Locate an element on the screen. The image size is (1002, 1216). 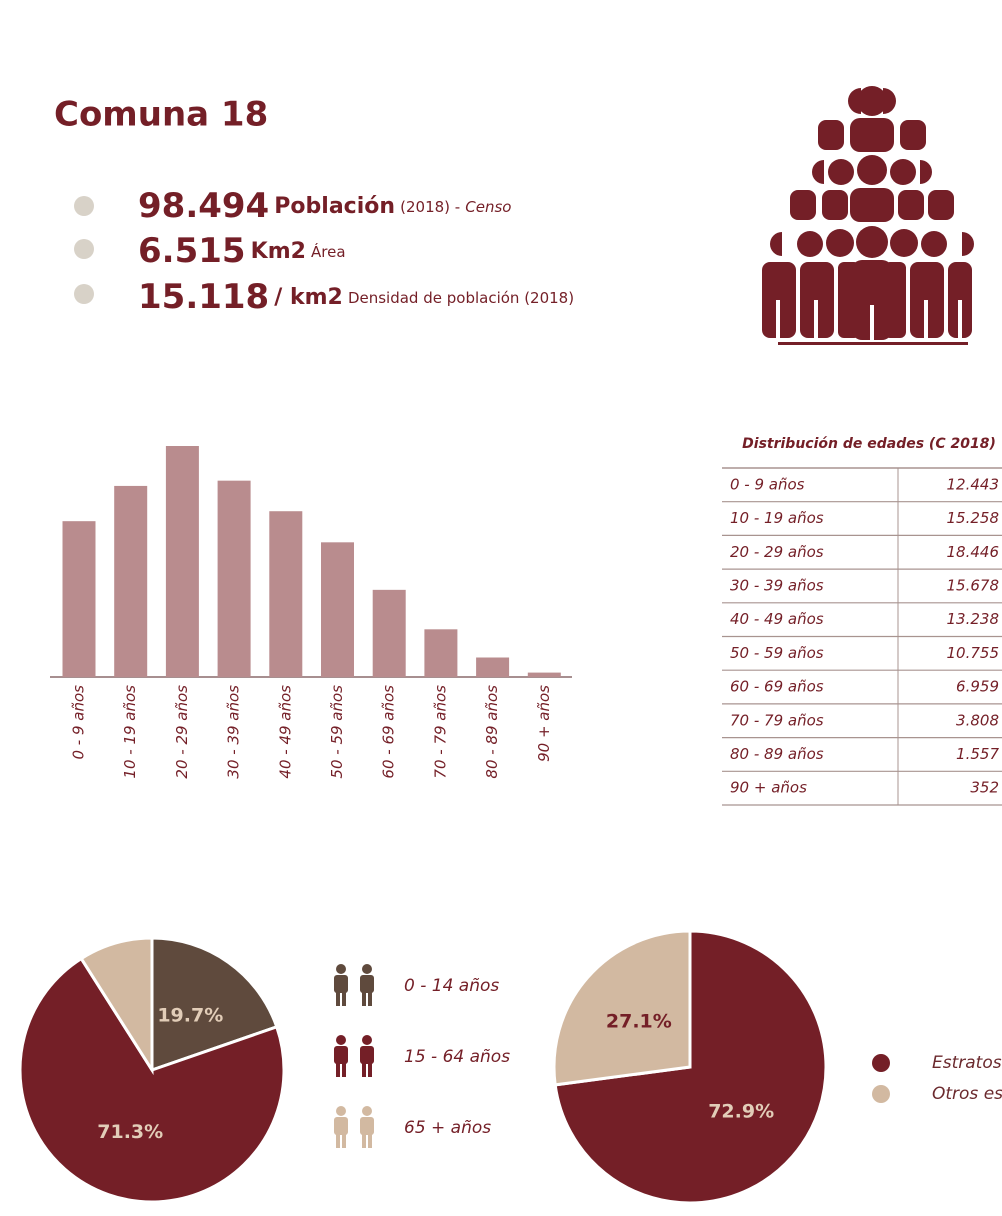
table-cell: 0 - 9 años is located at coordinates (767, 484).